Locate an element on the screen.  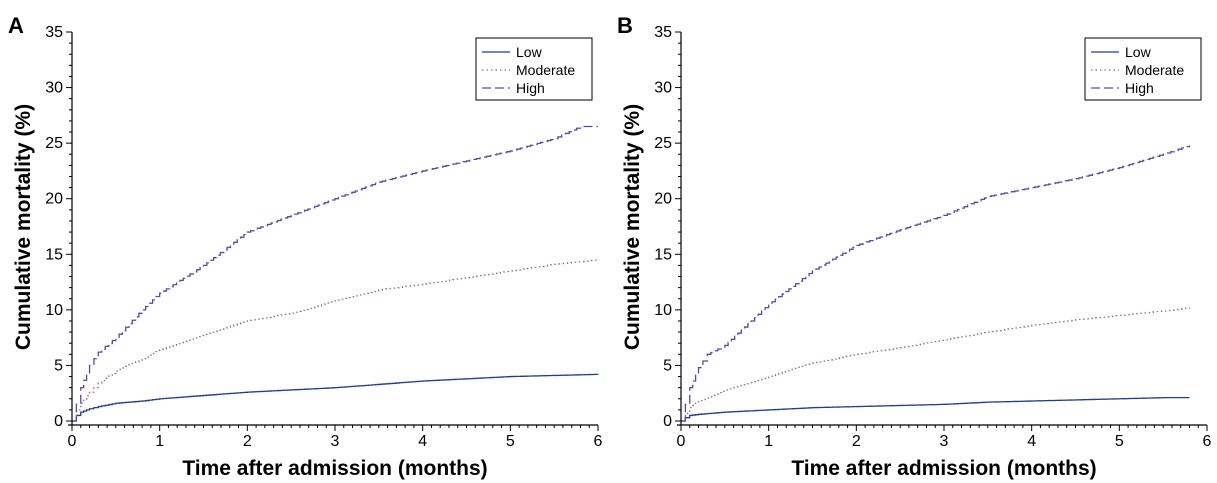
panel-label: B is located at coordinates (625, 25).